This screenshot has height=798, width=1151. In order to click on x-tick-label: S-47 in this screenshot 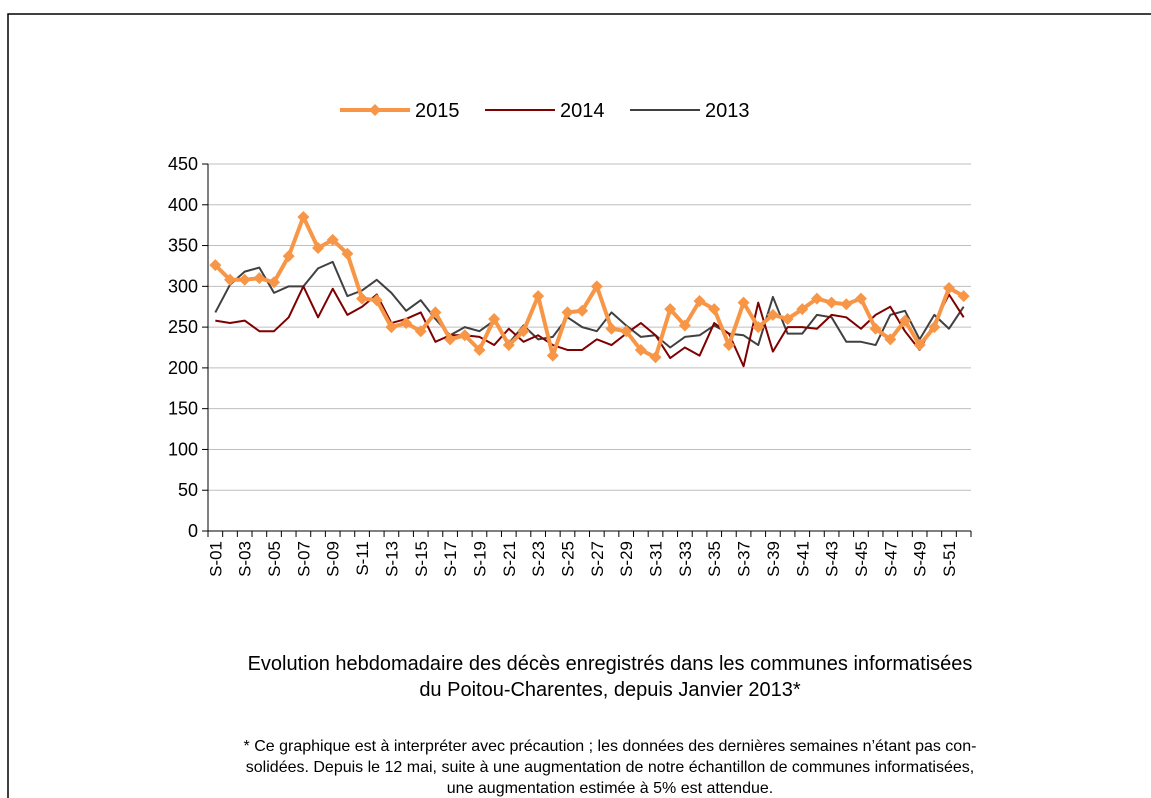, I will do `click(890, 559)`.